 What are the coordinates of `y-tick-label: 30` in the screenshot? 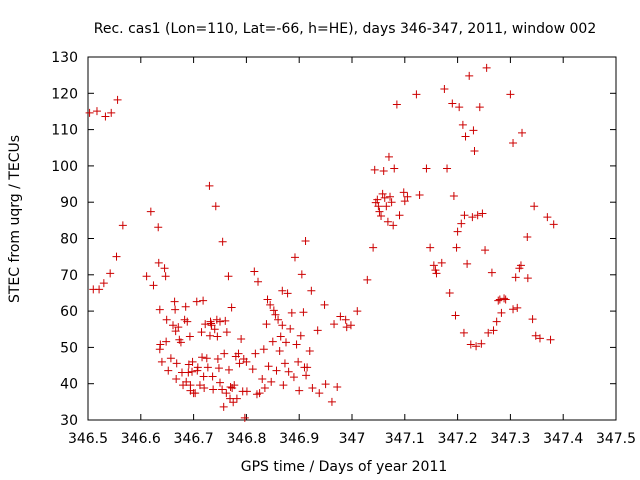 It's located at (69, 421).